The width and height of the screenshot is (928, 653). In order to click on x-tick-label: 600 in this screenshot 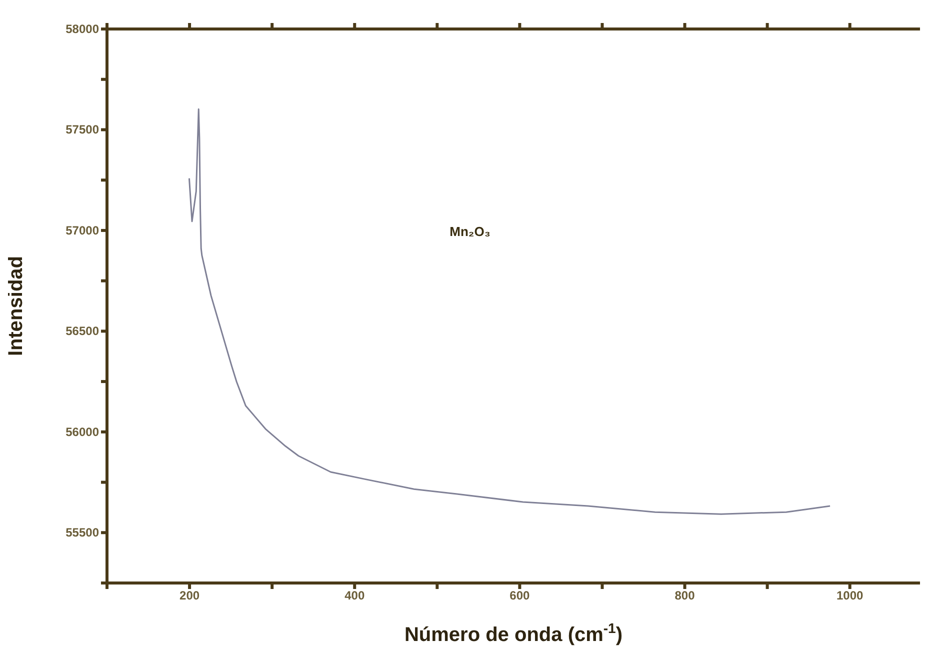, I will do `click(520, 595)`.